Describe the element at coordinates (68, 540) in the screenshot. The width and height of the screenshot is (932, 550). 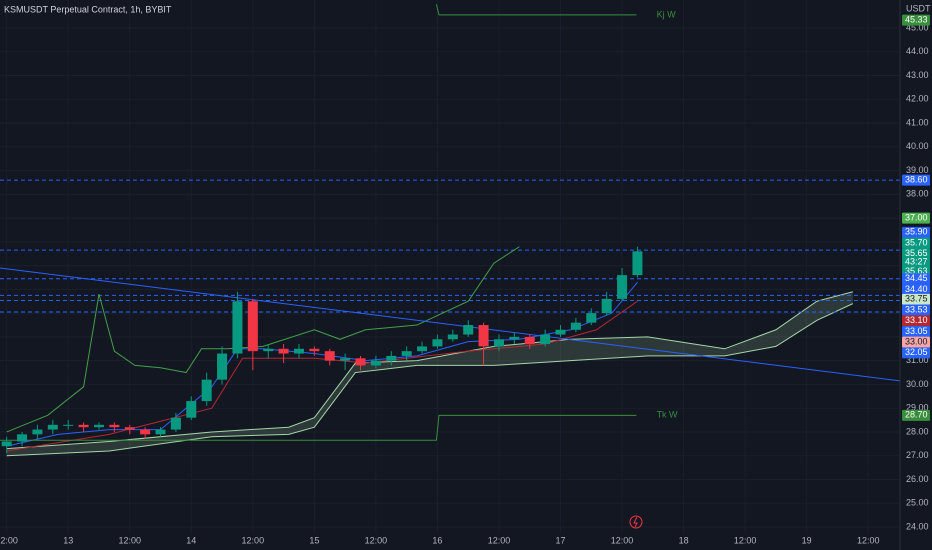
I see `x-tick-label: 13` at that location.